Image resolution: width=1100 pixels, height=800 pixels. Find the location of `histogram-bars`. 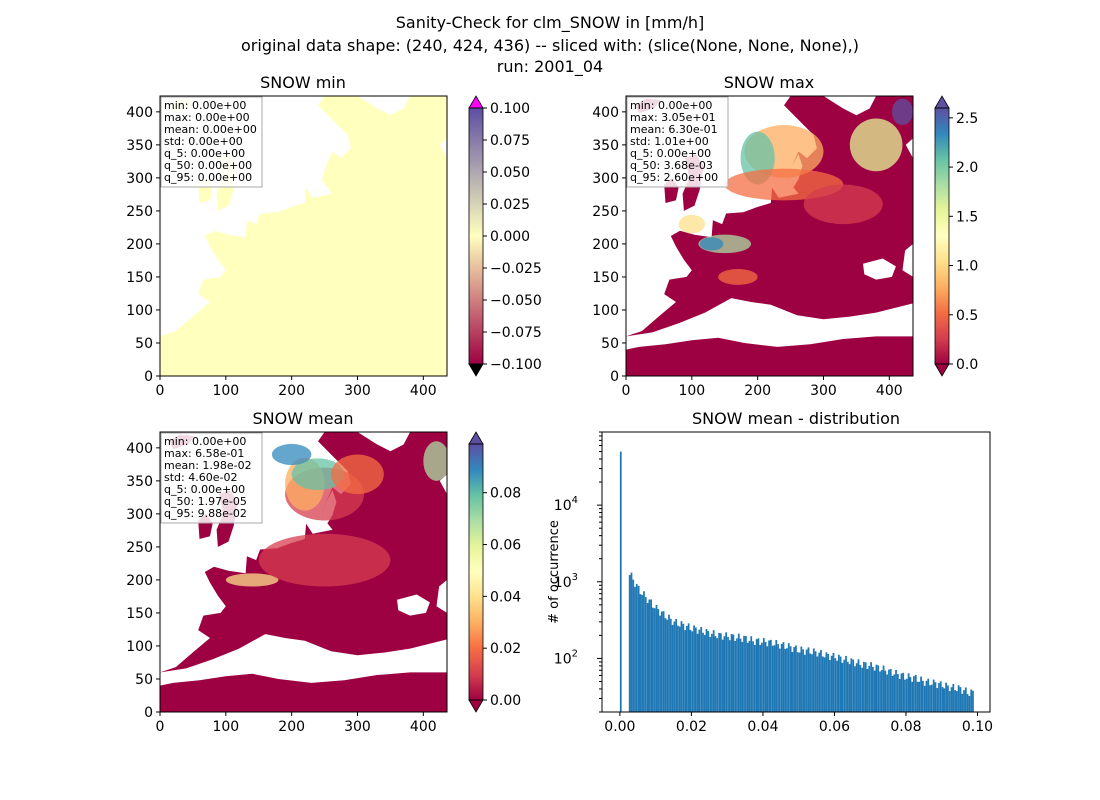

histogram-bars is located at coordinates (796, 581).